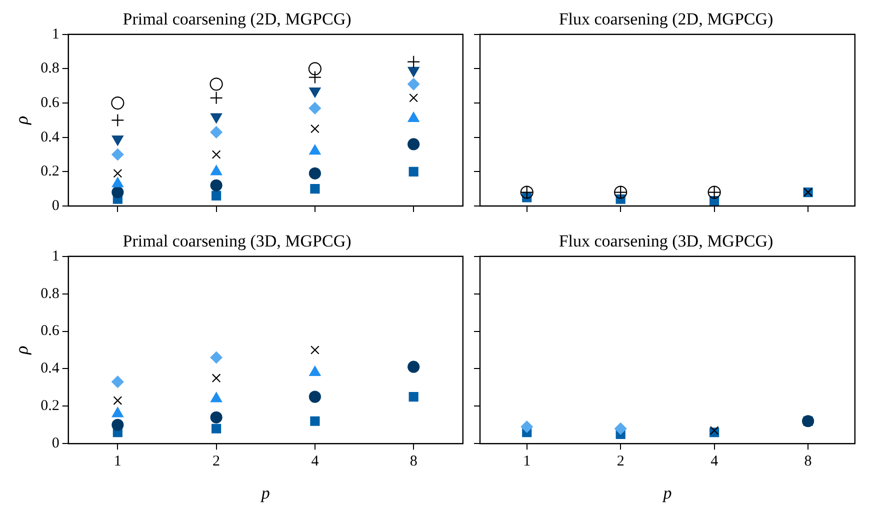  I want to click on chart-title: Primal coarsening (2D, MGPCG), so click(237, 19).